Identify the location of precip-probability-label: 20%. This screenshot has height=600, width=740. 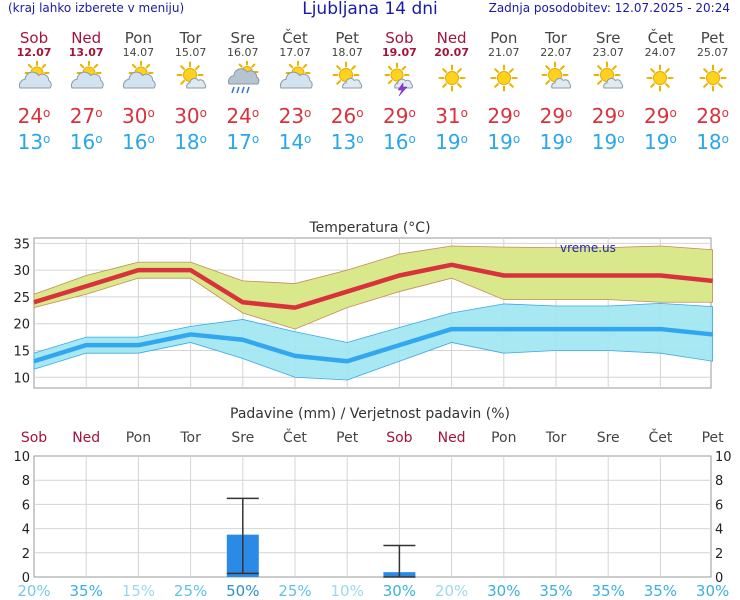
(33, 591).